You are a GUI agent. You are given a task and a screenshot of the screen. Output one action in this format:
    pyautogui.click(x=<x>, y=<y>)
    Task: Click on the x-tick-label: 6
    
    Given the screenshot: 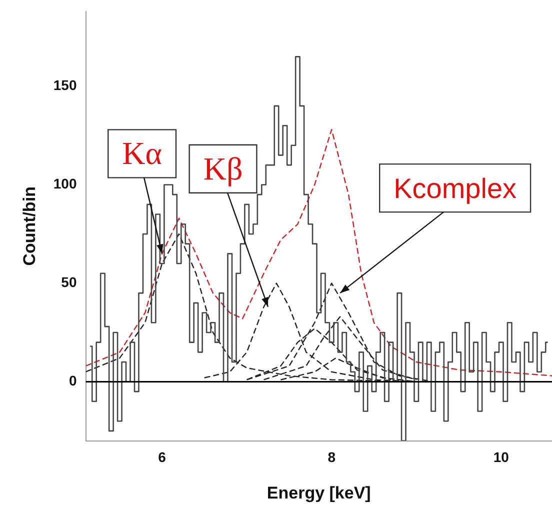 What is the action you would take?
    pyautogui.click(x=162, y=457)
    